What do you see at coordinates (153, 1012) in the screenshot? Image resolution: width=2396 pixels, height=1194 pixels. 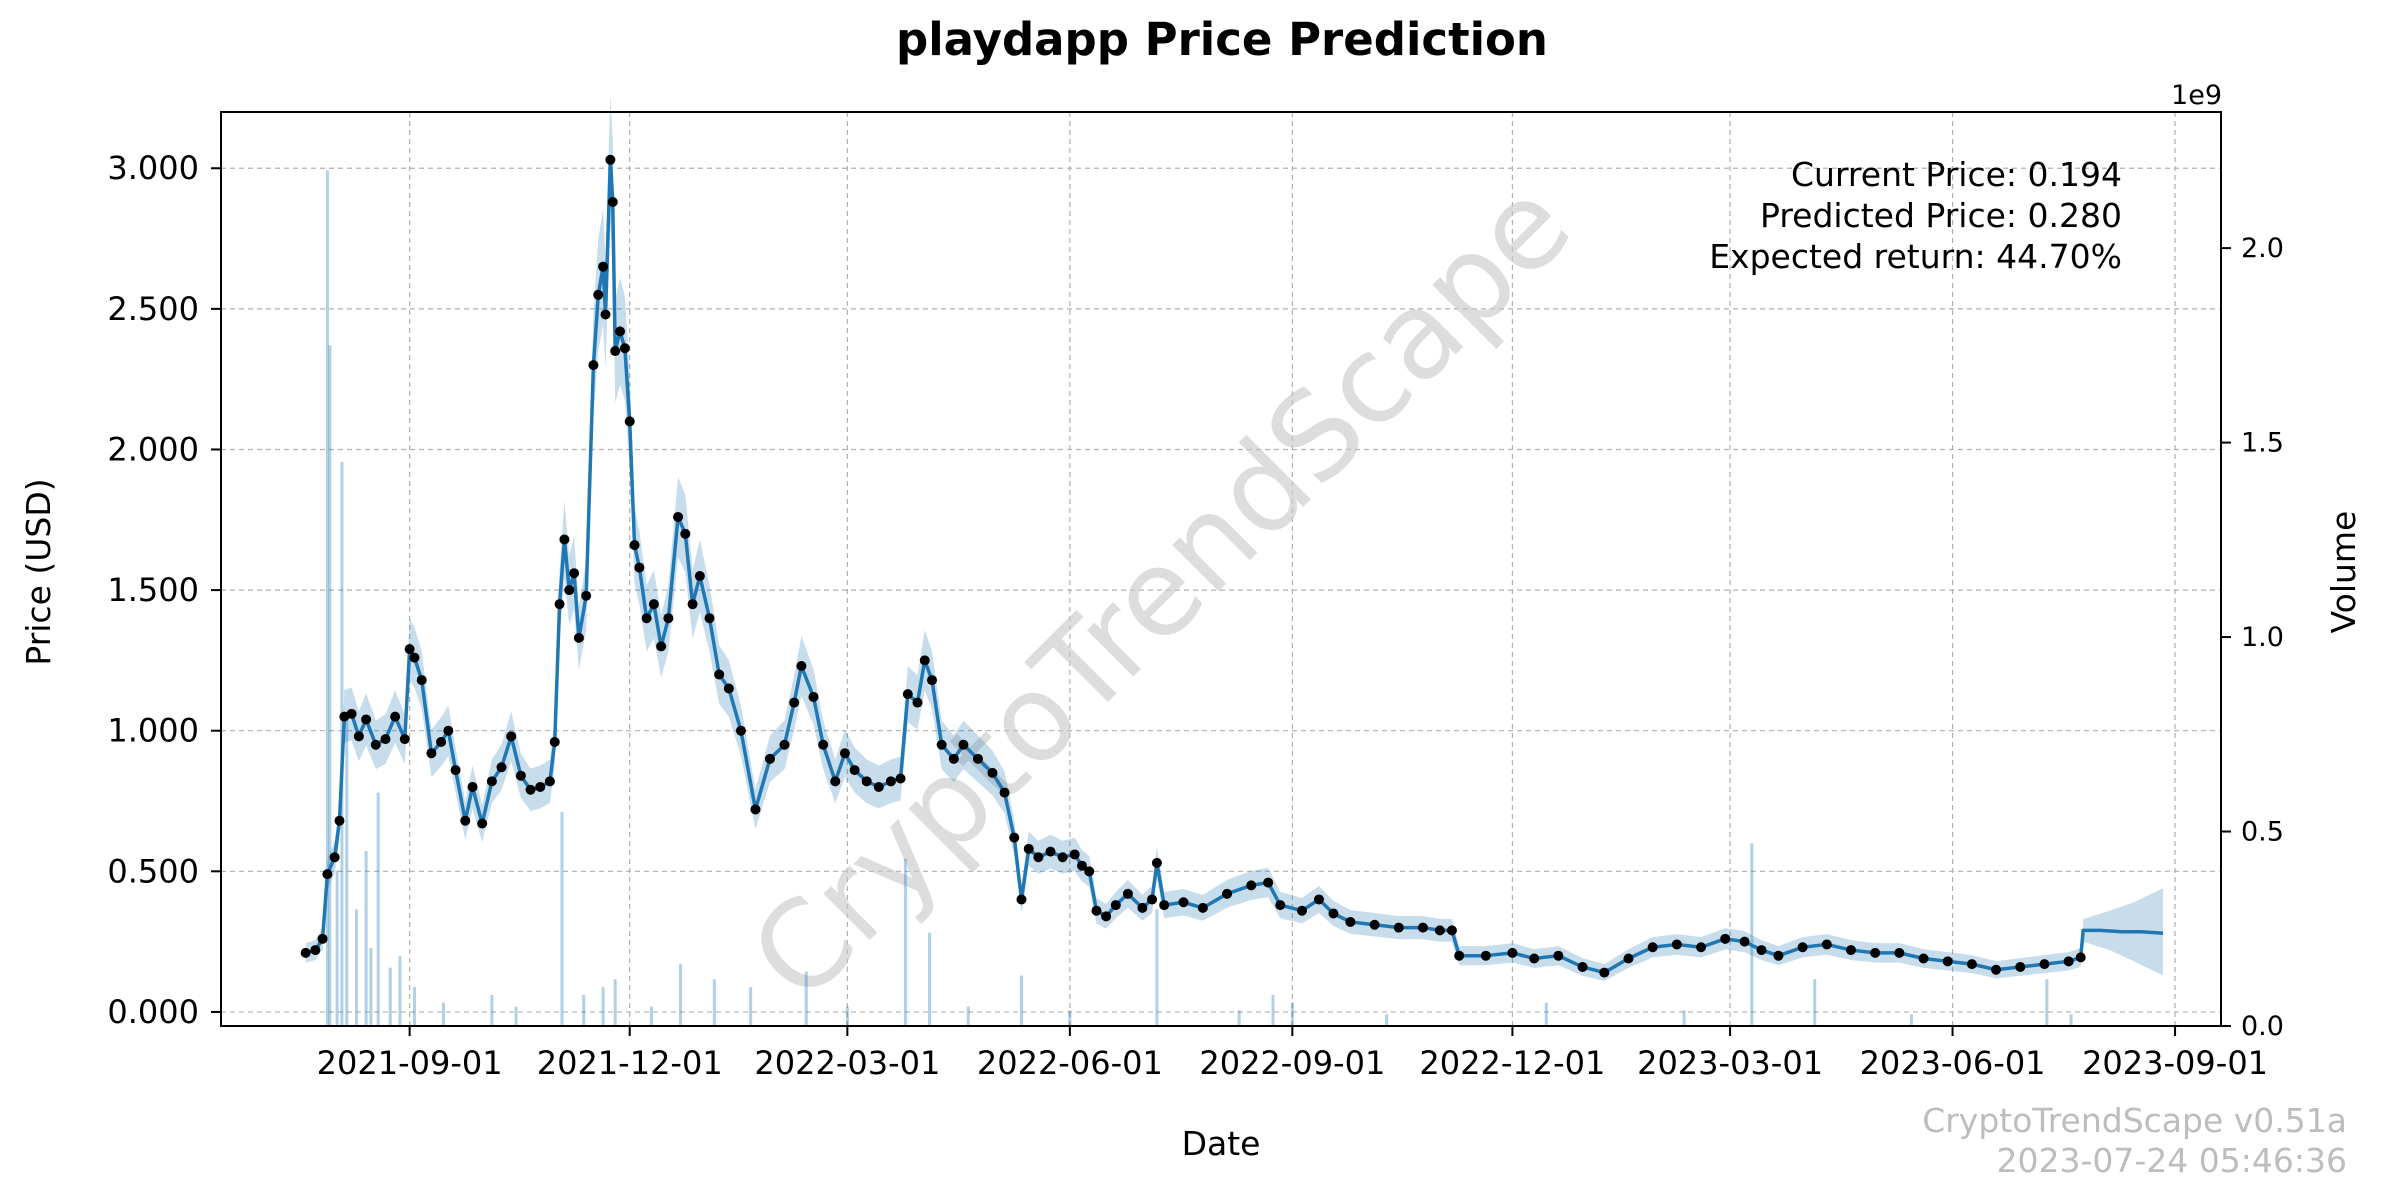 I see `y-tick-label: 0.000` at bounding box center [153, 1012].